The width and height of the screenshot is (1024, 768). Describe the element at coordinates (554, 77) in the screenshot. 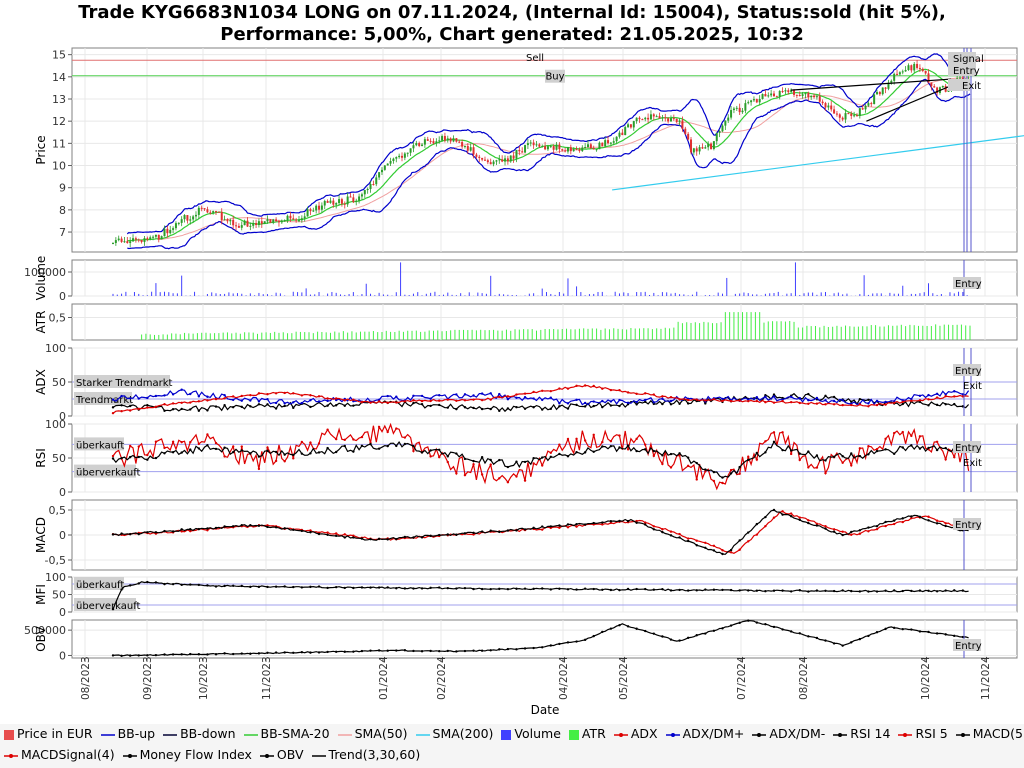

I see `buy-line-label: Buy` at that location.